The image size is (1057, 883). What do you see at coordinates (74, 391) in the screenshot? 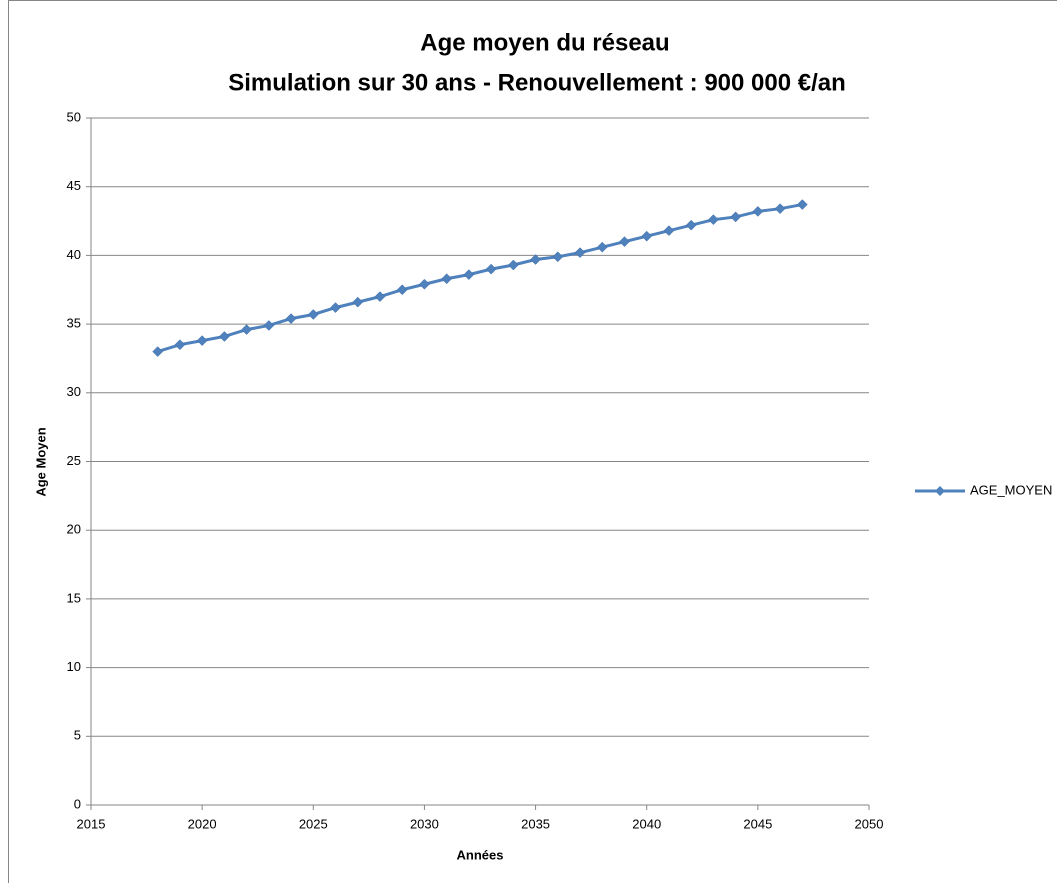
I see `y-tick-label: 30` at bounding box center [74, 391].